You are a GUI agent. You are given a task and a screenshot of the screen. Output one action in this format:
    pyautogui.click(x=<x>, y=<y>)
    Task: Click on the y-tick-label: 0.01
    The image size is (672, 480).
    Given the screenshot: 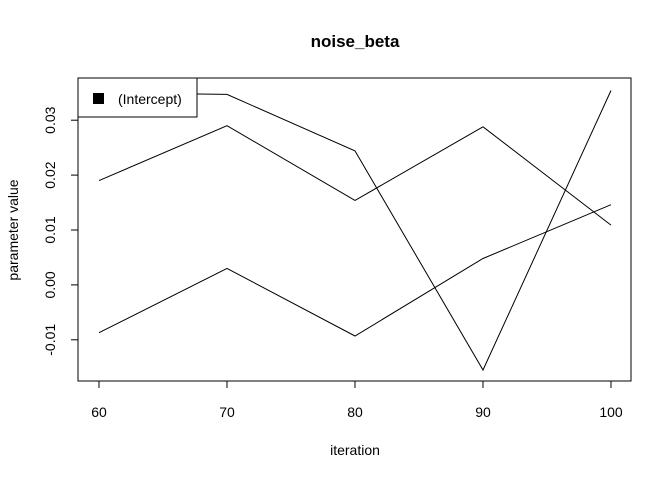 What is the action you would take?
    pyautogui.click(x=50, y=229)
    